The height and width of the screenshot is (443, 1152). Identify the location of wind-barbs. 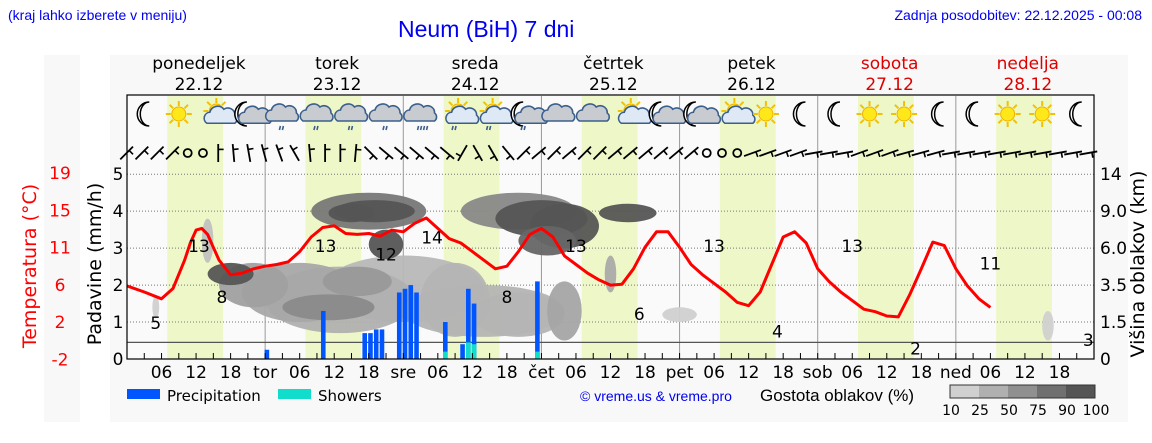
(608, 153).